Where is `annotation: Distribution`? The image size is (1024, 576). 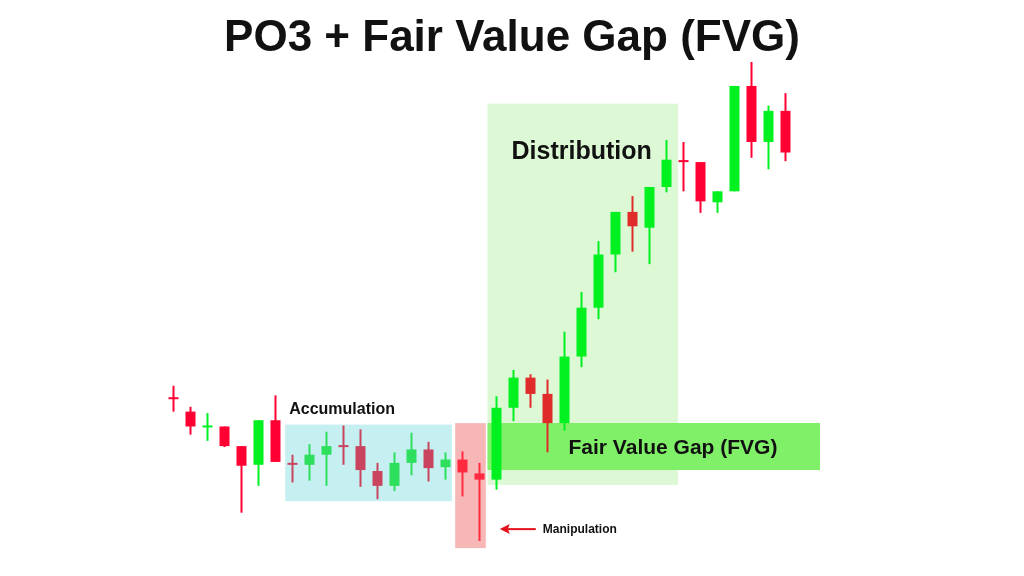
annotation: Distribution is located at coordinates (581, 149).